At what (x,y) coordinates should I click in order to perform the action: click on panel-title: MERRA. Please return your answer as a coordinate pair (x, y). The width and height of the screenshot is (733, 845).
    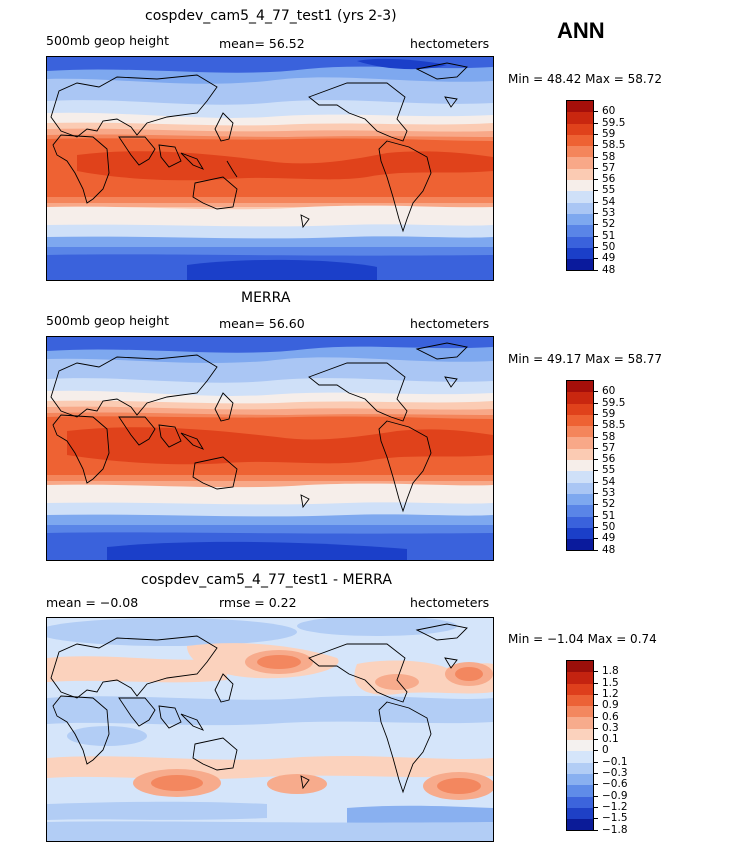
    Looking at the image, I should click on (266, 298).